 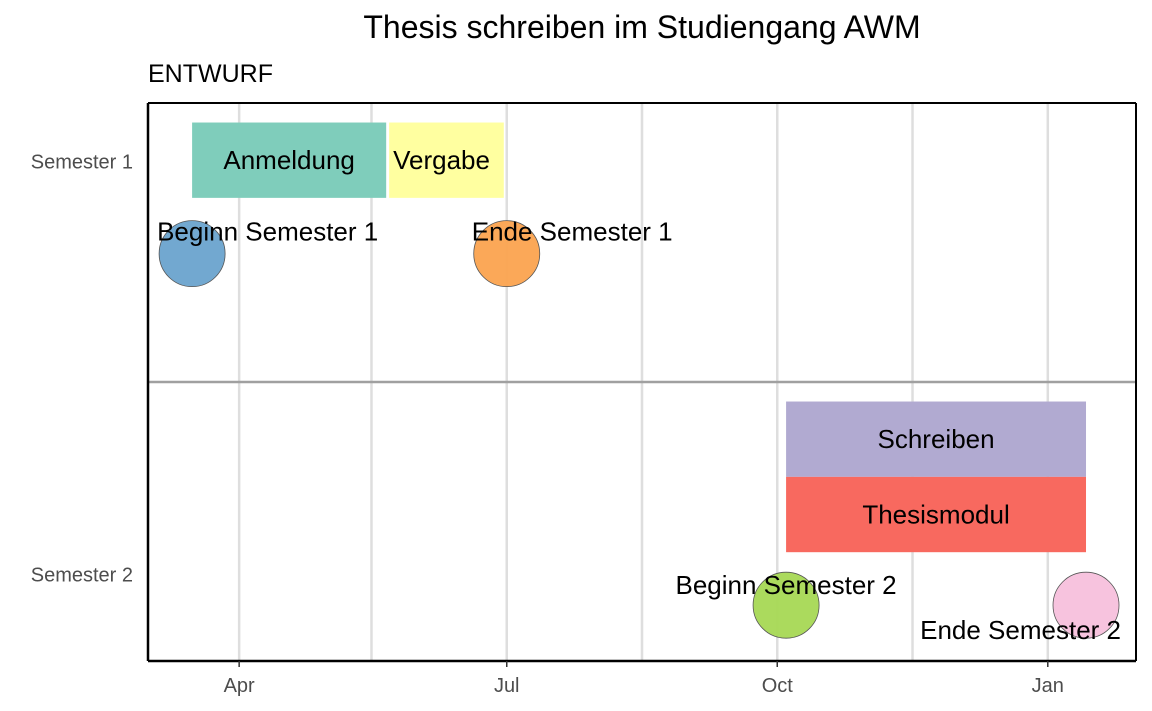 I want to click on x-tick-label: Oct, so click(x=778, y=686).